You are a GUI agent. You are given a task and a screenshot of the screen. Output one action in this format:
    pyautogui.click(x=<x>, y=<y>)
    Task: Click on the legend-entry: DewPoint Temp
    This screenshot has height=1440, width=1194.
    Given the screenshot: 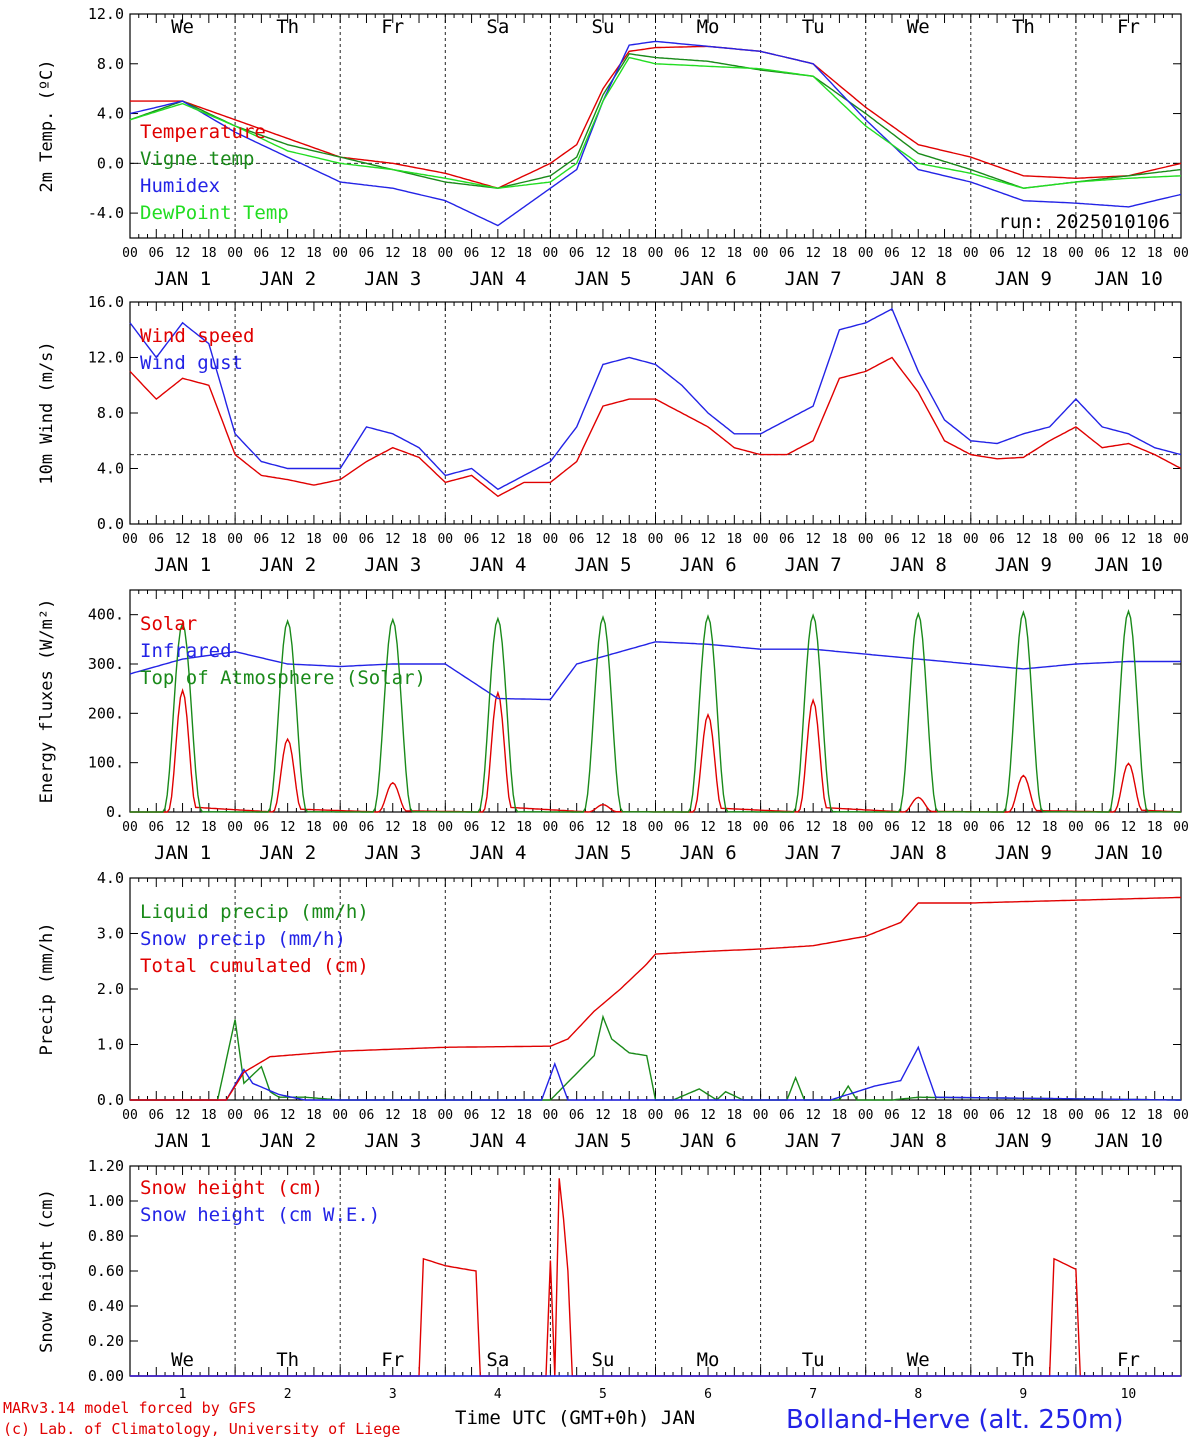 What is the action you would take?
    pyautogui.click(x=214, y=213)
    